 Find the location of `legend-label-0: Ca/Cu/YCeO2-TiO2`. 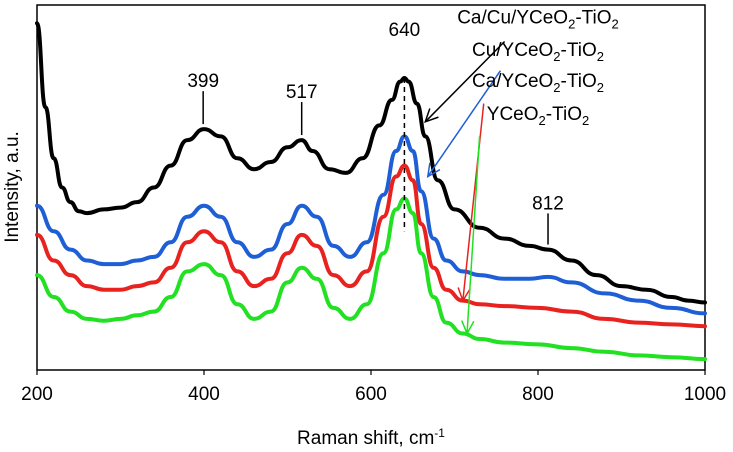

legend-label-0: Ca/Cu/YCeO2-TiO2 is located at coordinates (538, 19).